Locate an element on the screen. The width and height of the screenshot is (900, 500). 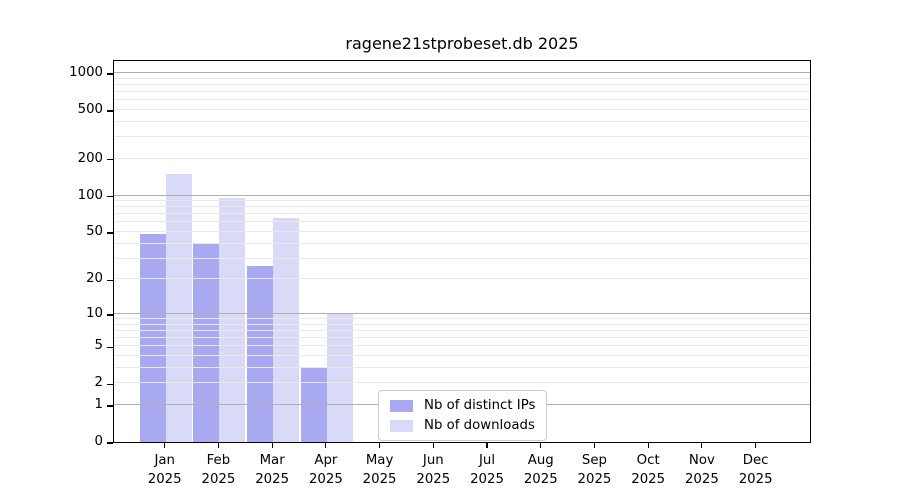
legend-label-distinct-ips: Nb of distinct IPs is located at coordinates (480, 405).